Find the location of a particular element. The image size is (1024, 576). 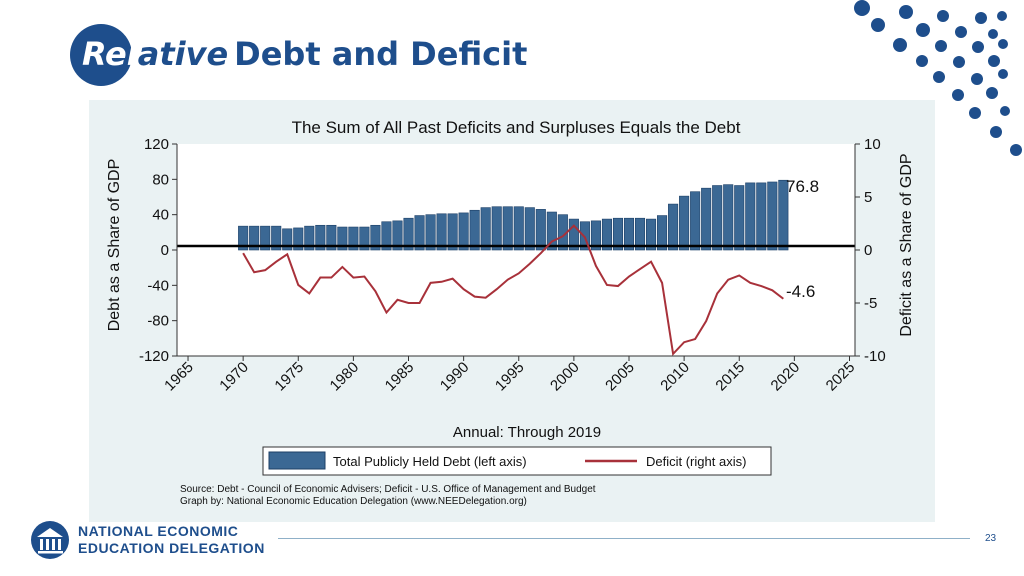

x-tick-label: 2020 is located at coordinates (786, 377).